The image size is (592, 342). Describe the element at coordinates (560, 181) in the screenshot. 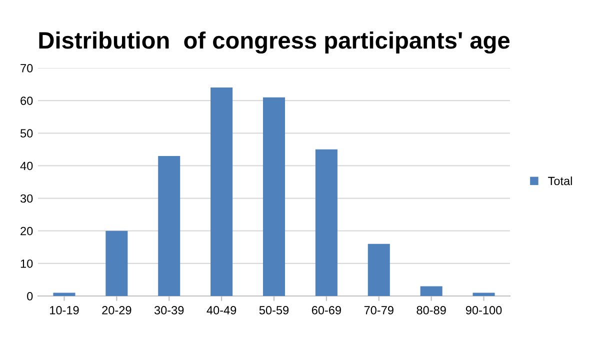

I see `legend-label: Total` at that location.